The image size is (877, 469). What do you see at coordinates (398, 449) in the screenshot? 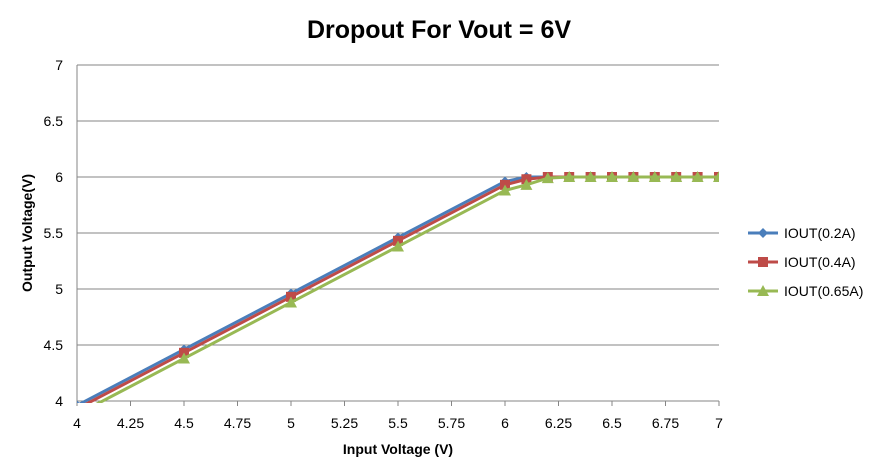
I see `x-axis-title: Input Voltage (V)` at bounding box center [398, 449].